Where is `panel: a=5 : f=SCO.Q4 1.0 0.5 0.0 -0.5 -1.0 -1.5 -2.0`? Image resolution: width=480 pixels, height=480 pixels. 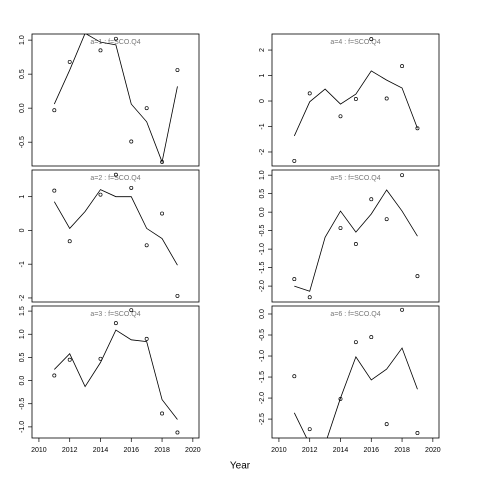 panel: a=5 : f=SCO.Q4 1.0 0.5 0.0 -0.5 -1.0 -1.5 -2.0 is located at coordinates (349, 236).